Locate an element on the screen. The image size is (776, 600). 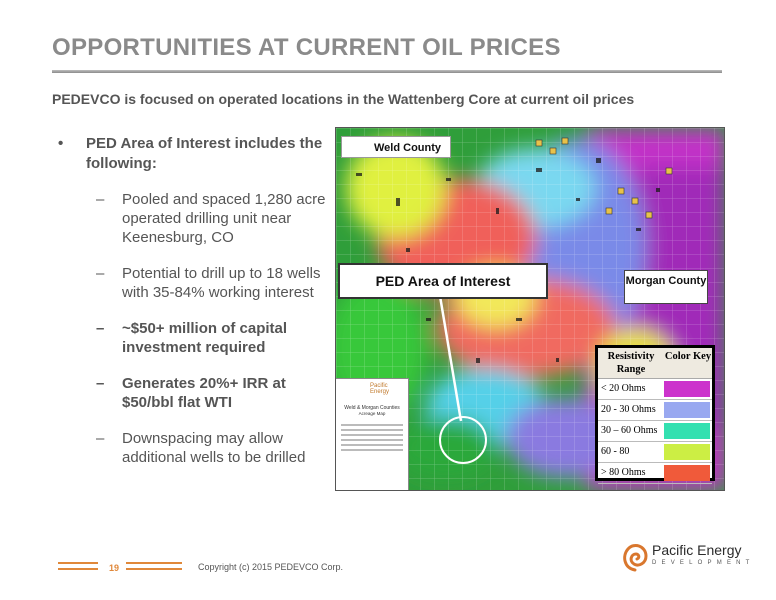
spiral-logo-icon is located at coordinates (635, 558).